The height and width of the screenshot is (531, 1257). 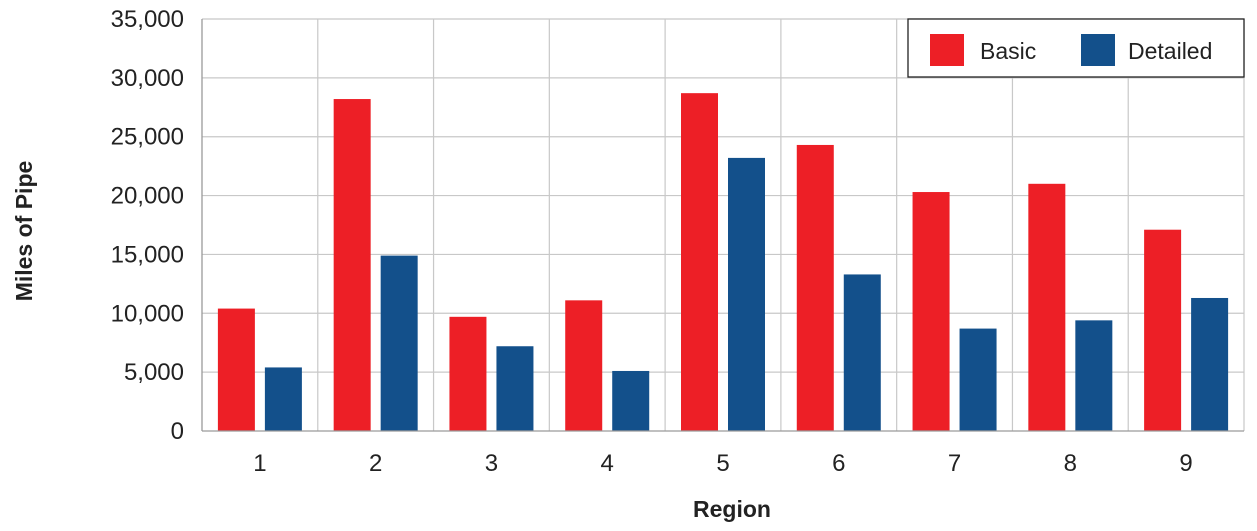 I want to click on y-tick-label: 15,000, so click(x=147, y=254).